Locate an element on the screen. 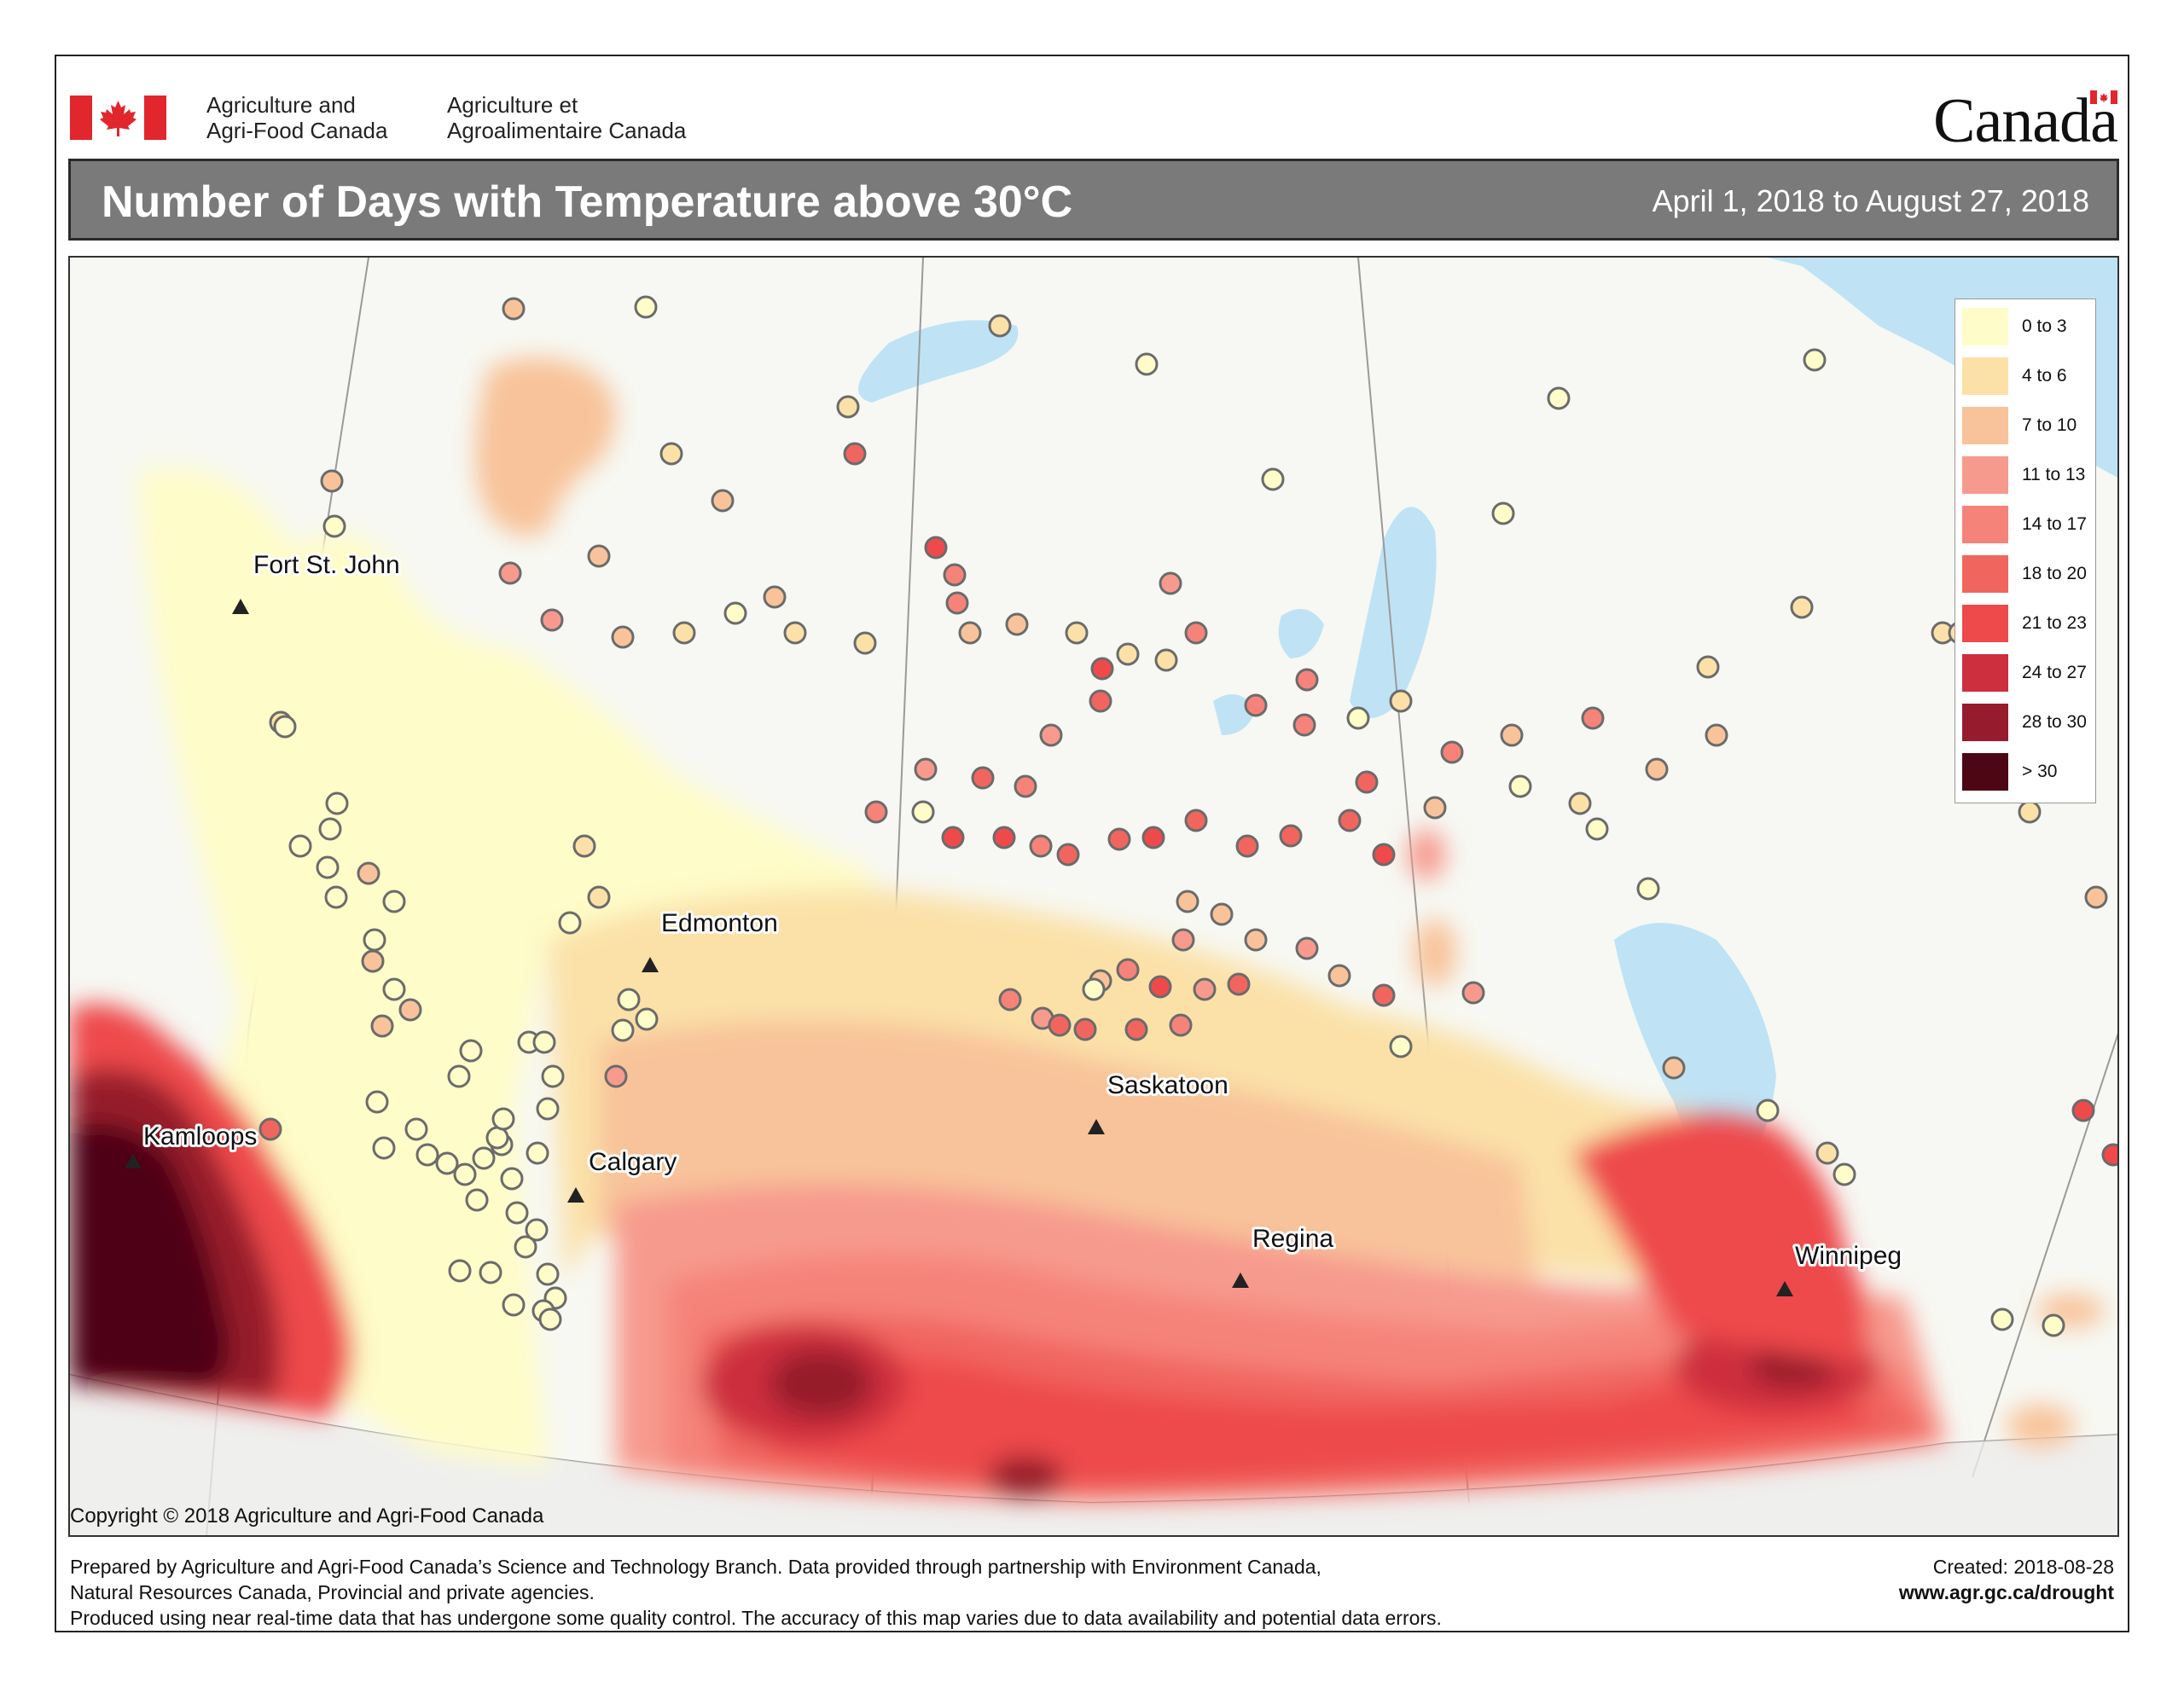 The image size is (2184, 1687). legend-item: 24 to 27 is located at coordinates (2026, 673).